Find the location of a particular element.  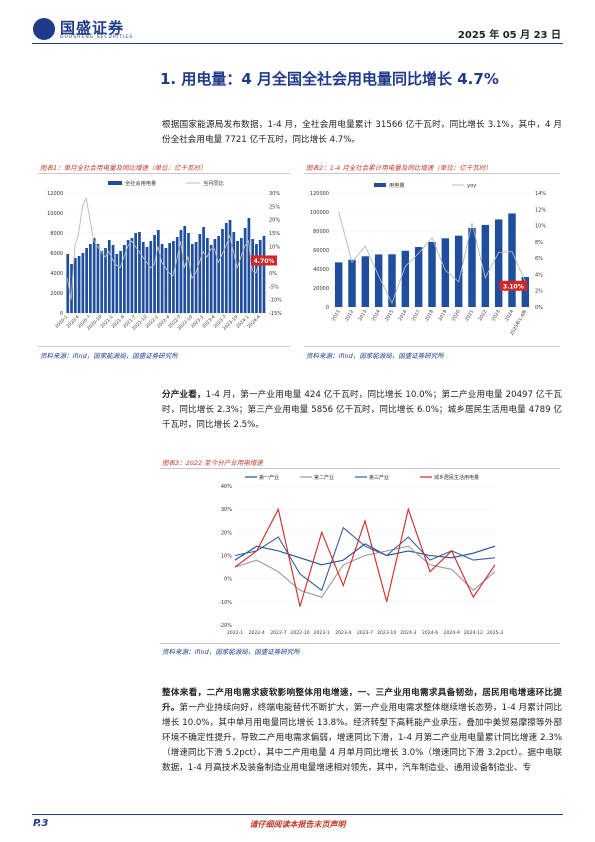

x-tick-label: 2023 is located at coordinates (496, 315).